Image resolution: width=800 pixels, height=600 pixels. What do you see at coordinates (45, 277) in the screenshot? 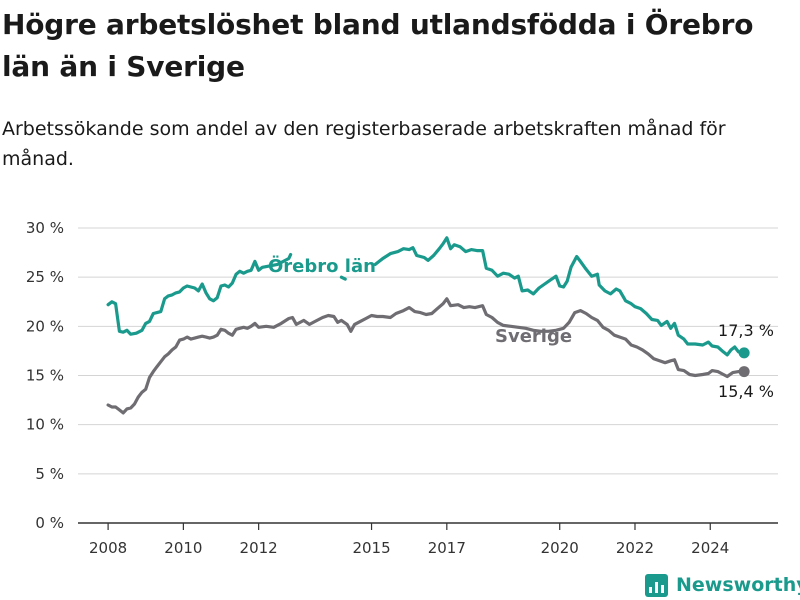
I see `y-tick-label: 25 %` at bounding box center [45, 277].